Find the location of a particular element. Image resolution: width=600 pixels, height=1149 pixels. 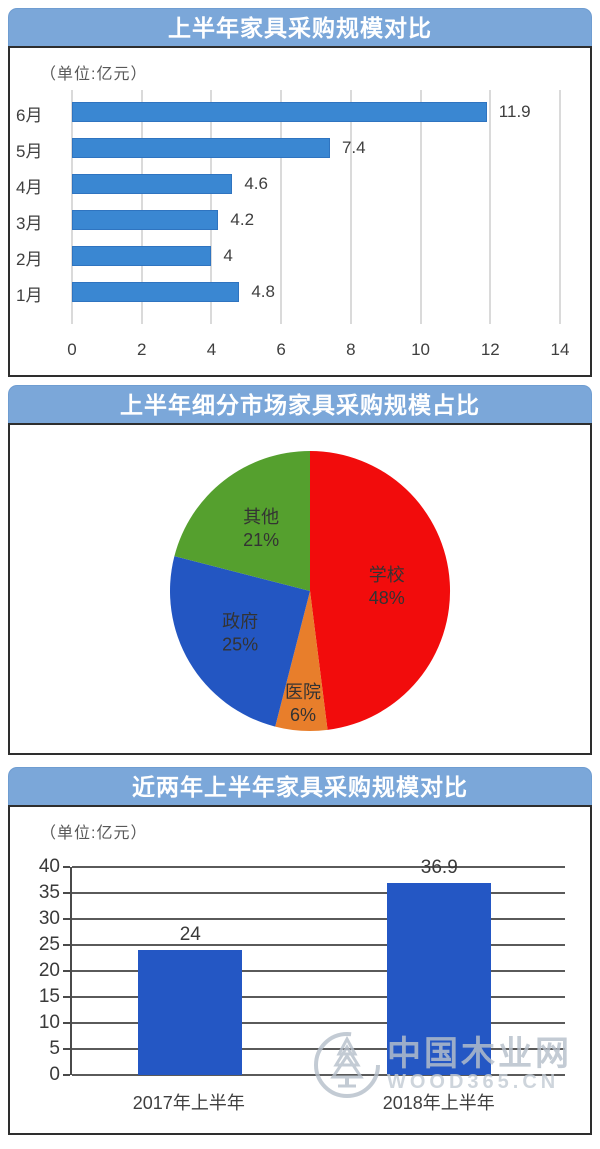

category-label: 2018年上半年 is located at coordinates (438, 1103).